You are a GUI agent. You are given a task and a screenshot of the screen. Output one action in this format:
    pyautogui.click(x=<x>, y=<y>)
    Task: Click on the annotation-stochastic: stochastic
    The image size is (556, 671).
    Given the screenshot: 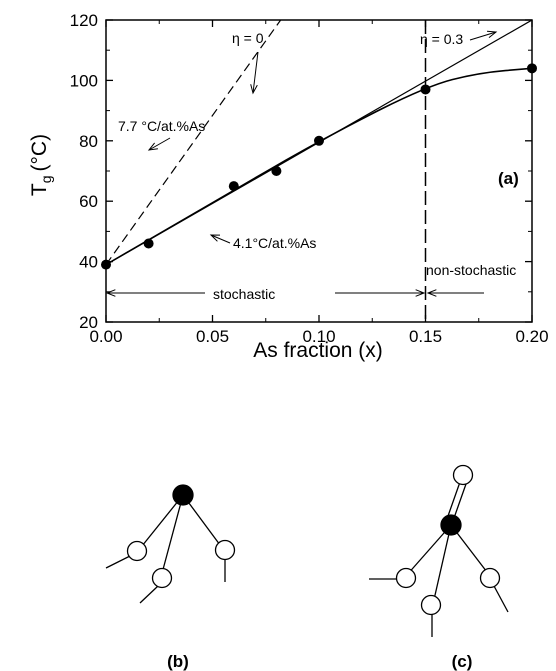 What is the action you would take?
    pyautogui.click(x=244, y=294)
    